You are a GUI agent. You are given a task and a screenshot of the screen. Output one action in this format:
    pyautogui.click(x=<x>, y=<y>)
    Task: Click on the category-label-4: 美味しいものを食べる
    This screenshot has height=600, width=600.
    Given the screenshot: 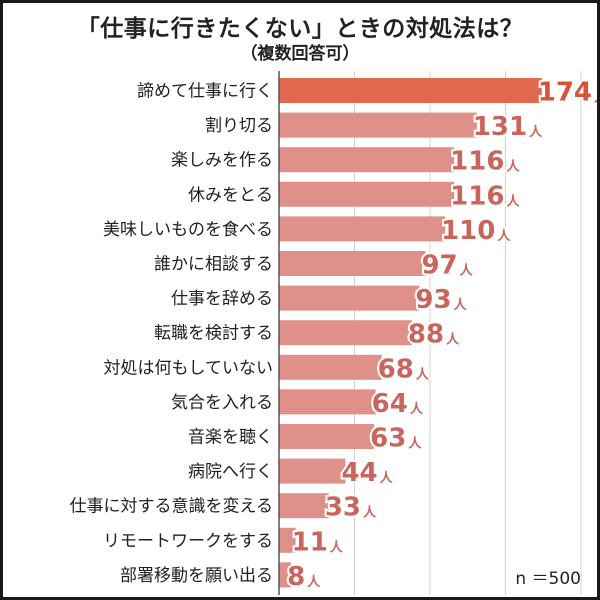 What is the action you would take?
    pyautogui.click(x=188, y=230)
    